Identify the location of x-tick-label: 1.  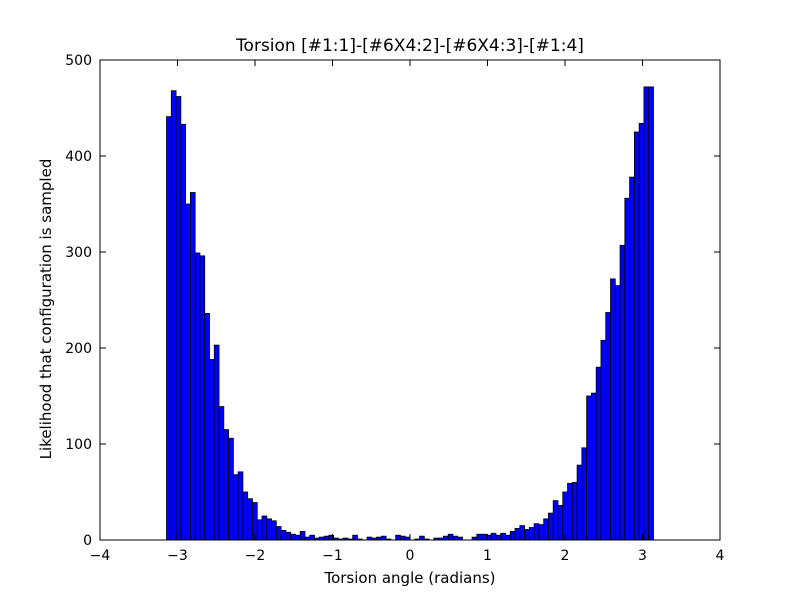
(487, 556).